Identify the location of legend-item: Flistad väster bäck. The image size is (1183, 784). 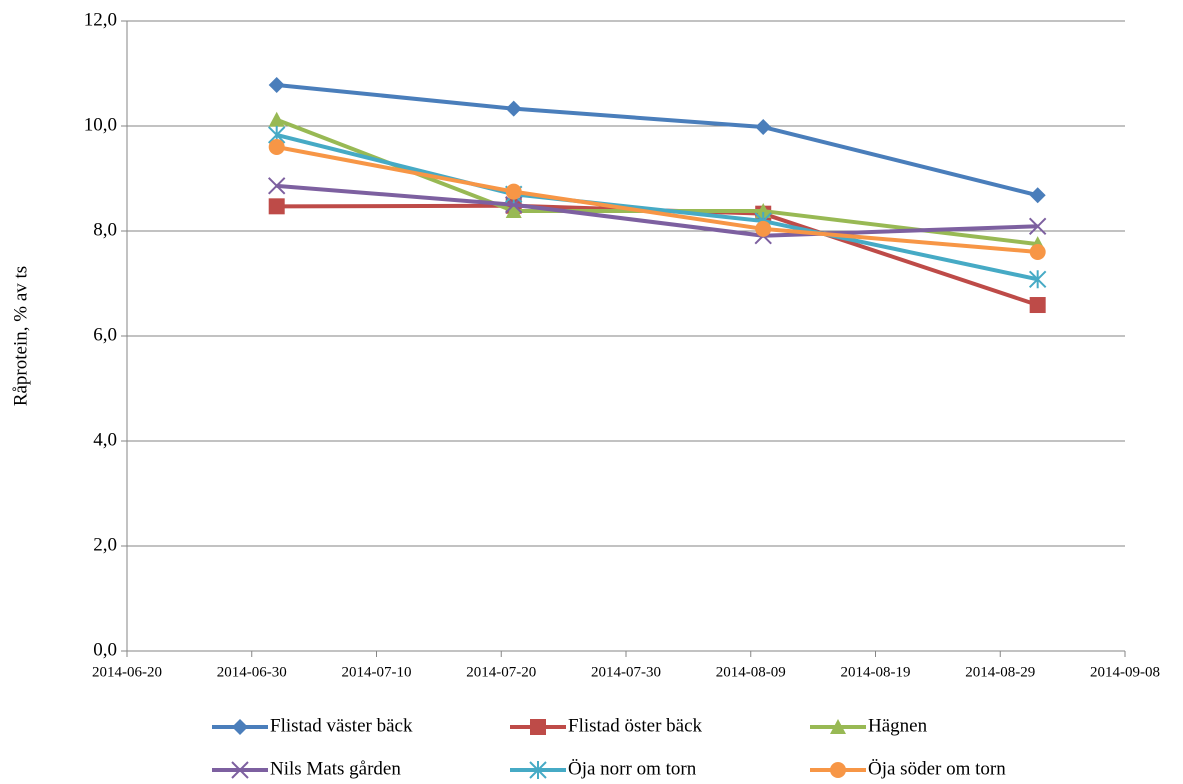
(312, 725).